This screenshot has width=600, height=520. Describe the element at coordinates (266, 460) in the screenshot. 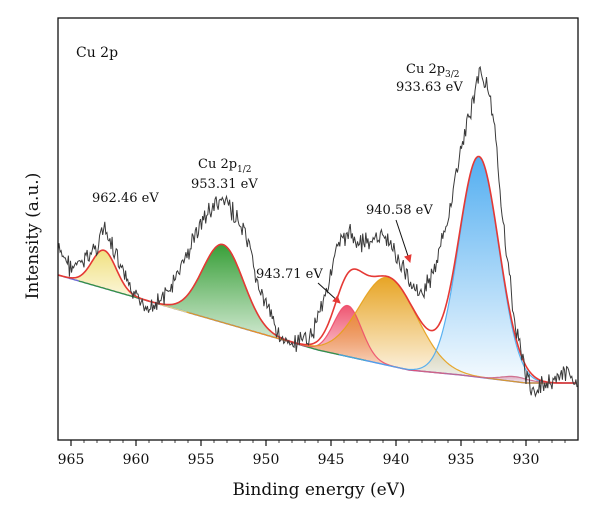

I see `x-tick-label-950: 950` at that location.